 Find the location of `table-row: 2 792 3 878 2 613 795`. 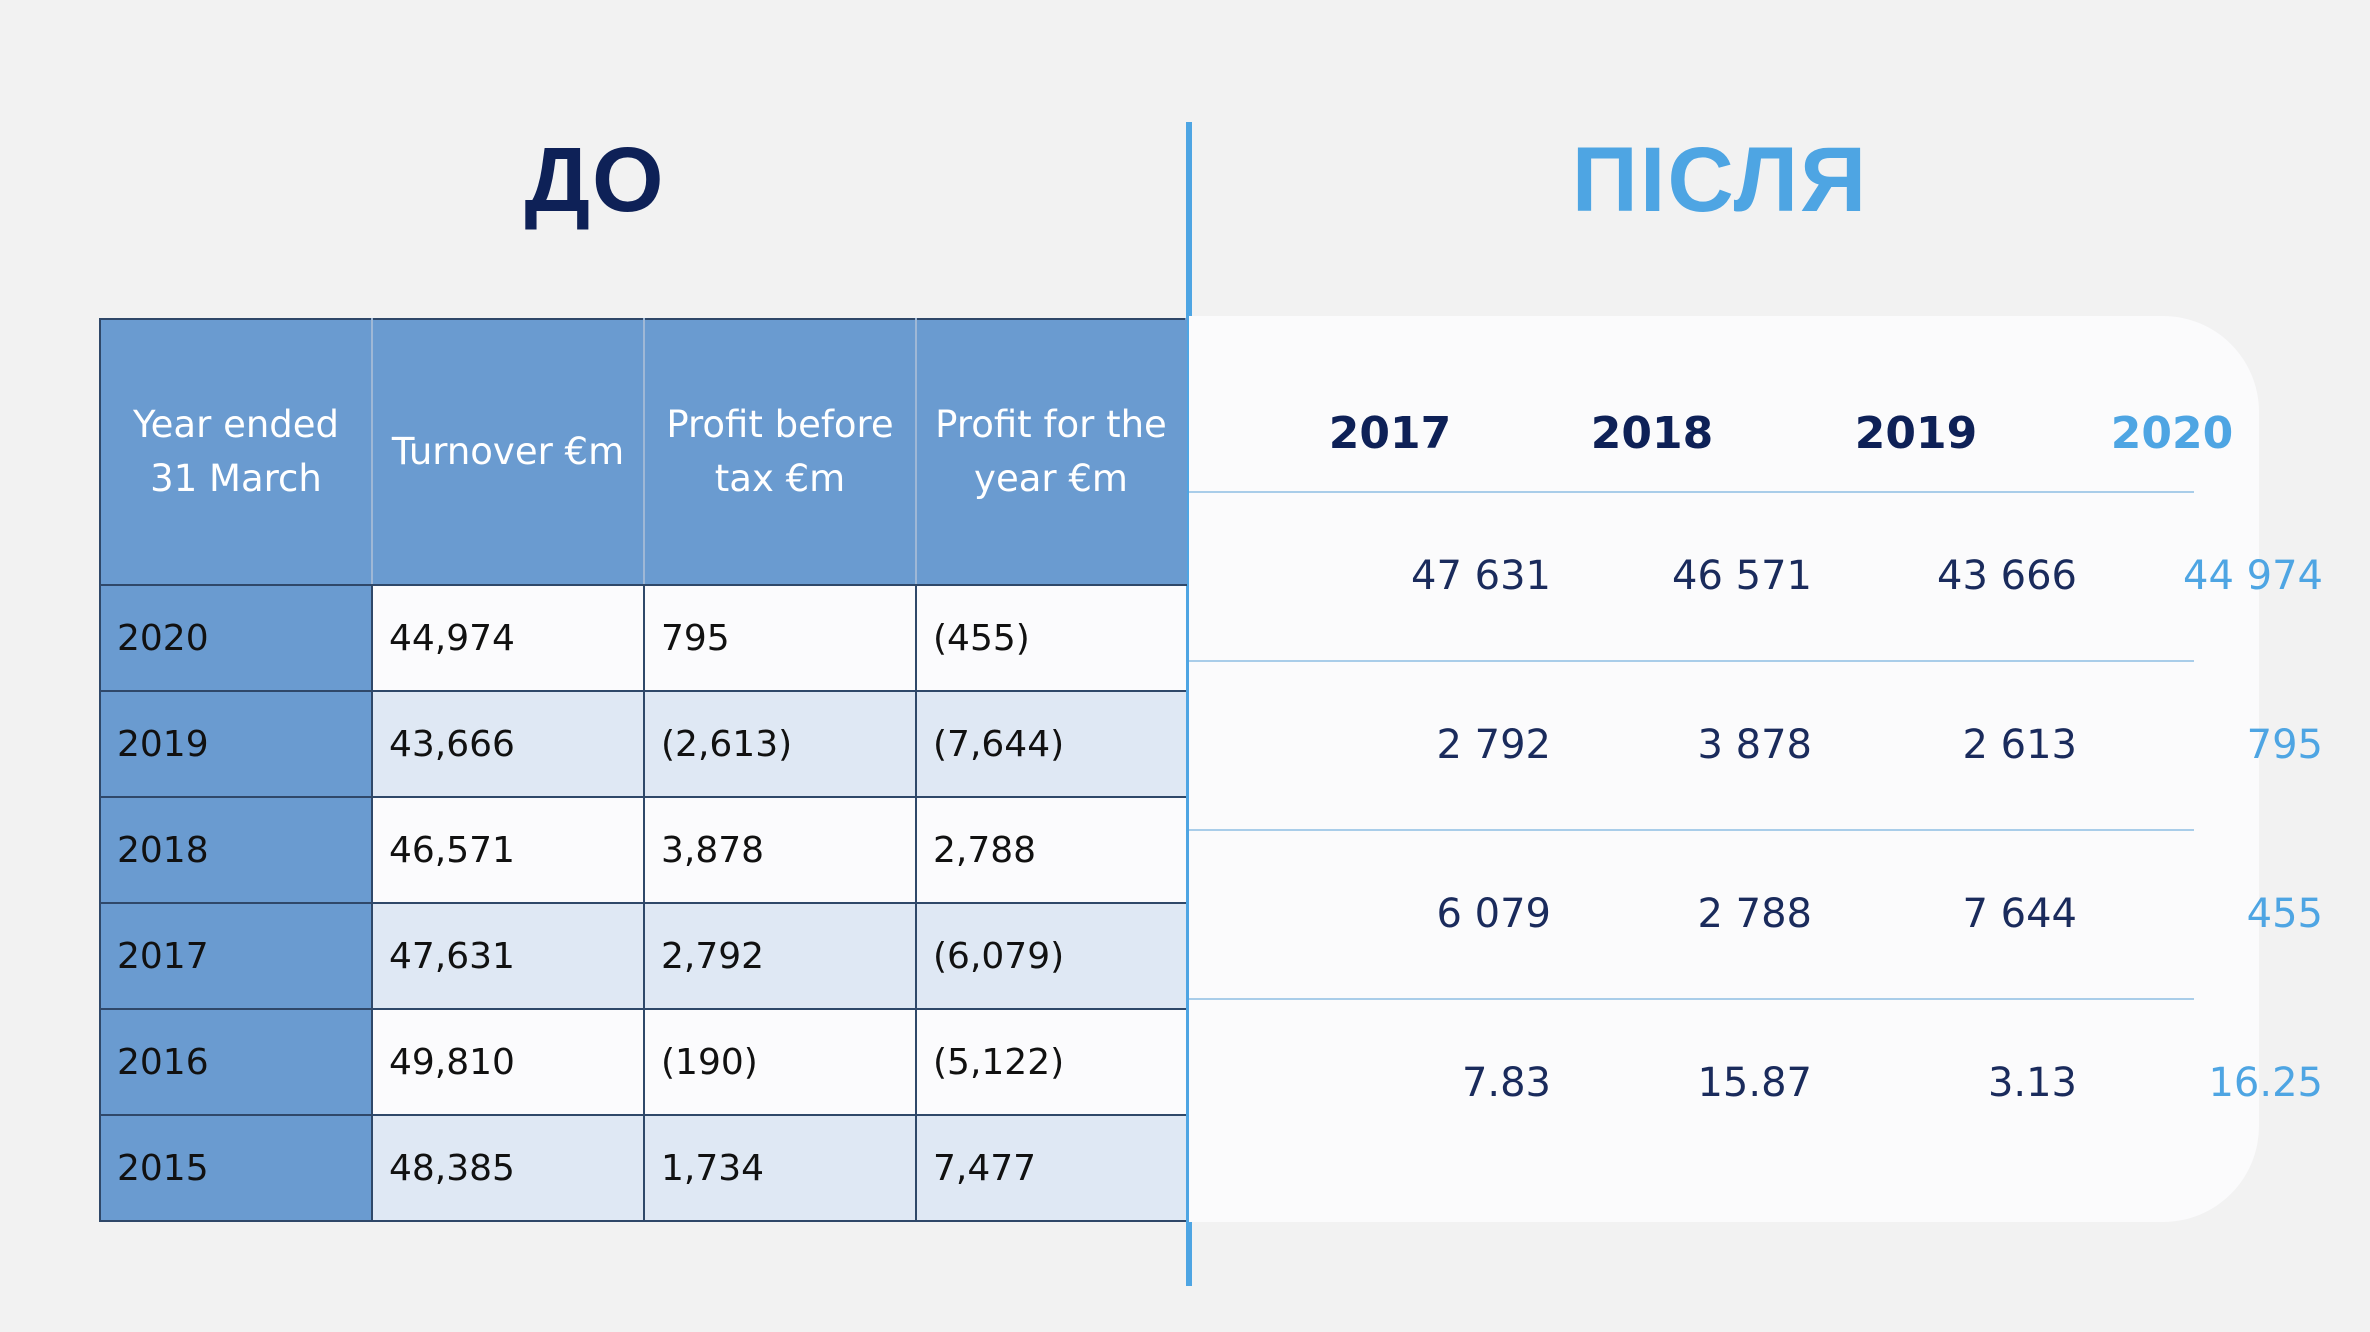

table-row: 2 792 3 878 2 613 795 is located at coordinates (1756, 746).